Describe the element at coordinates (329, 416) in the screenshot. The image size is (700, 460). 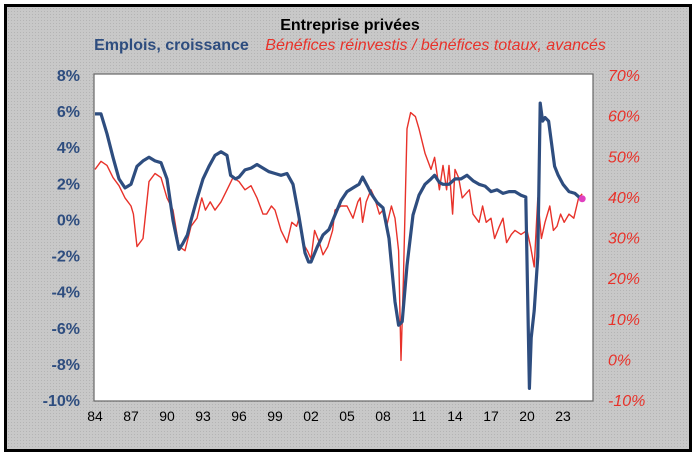
I see `x-axis-ticks: 84 87 90 93 96 99 02 05 08 11 14 17 20 23` at that location.